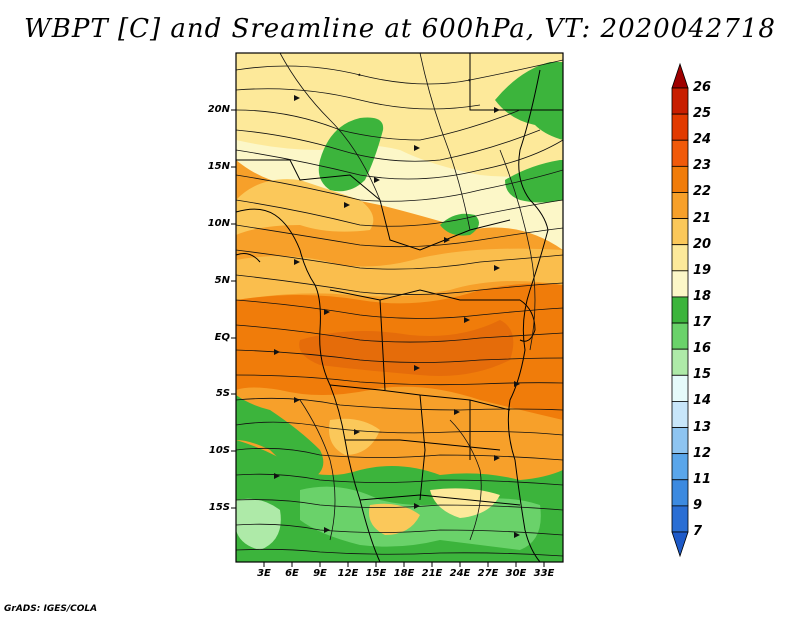 The height and width of the screenshot is (618, 800). I want to click on lon-label: 18E, so click(404, 573).